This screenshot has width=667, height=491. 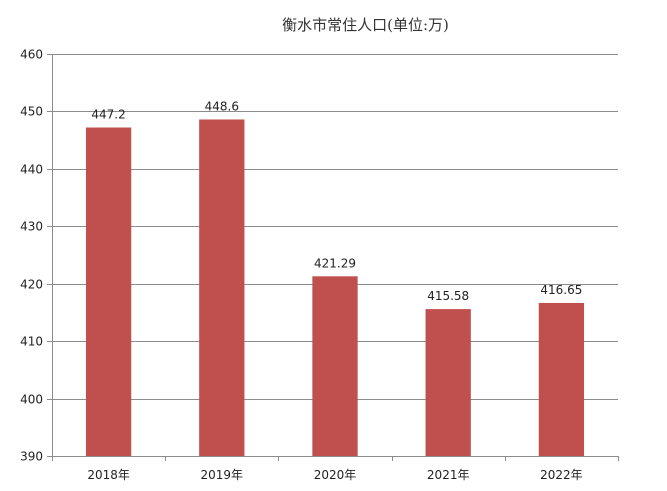 What do you see at coordinates (335, 475) in the screenshot?
I see `x-tick-label-2020年: 2020年` at bounding box center [335, 475].